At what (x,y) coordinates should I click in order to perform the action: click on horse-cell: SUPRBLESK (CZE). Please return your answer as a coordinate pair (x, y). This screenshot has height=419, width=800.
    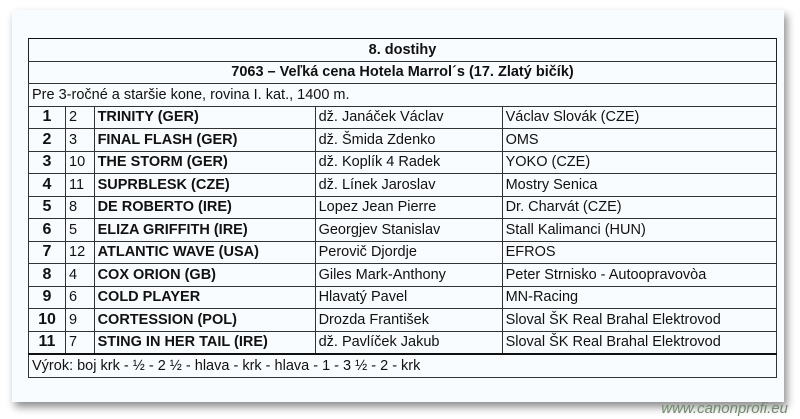
    Looking at the image, I should click on (204, 185).